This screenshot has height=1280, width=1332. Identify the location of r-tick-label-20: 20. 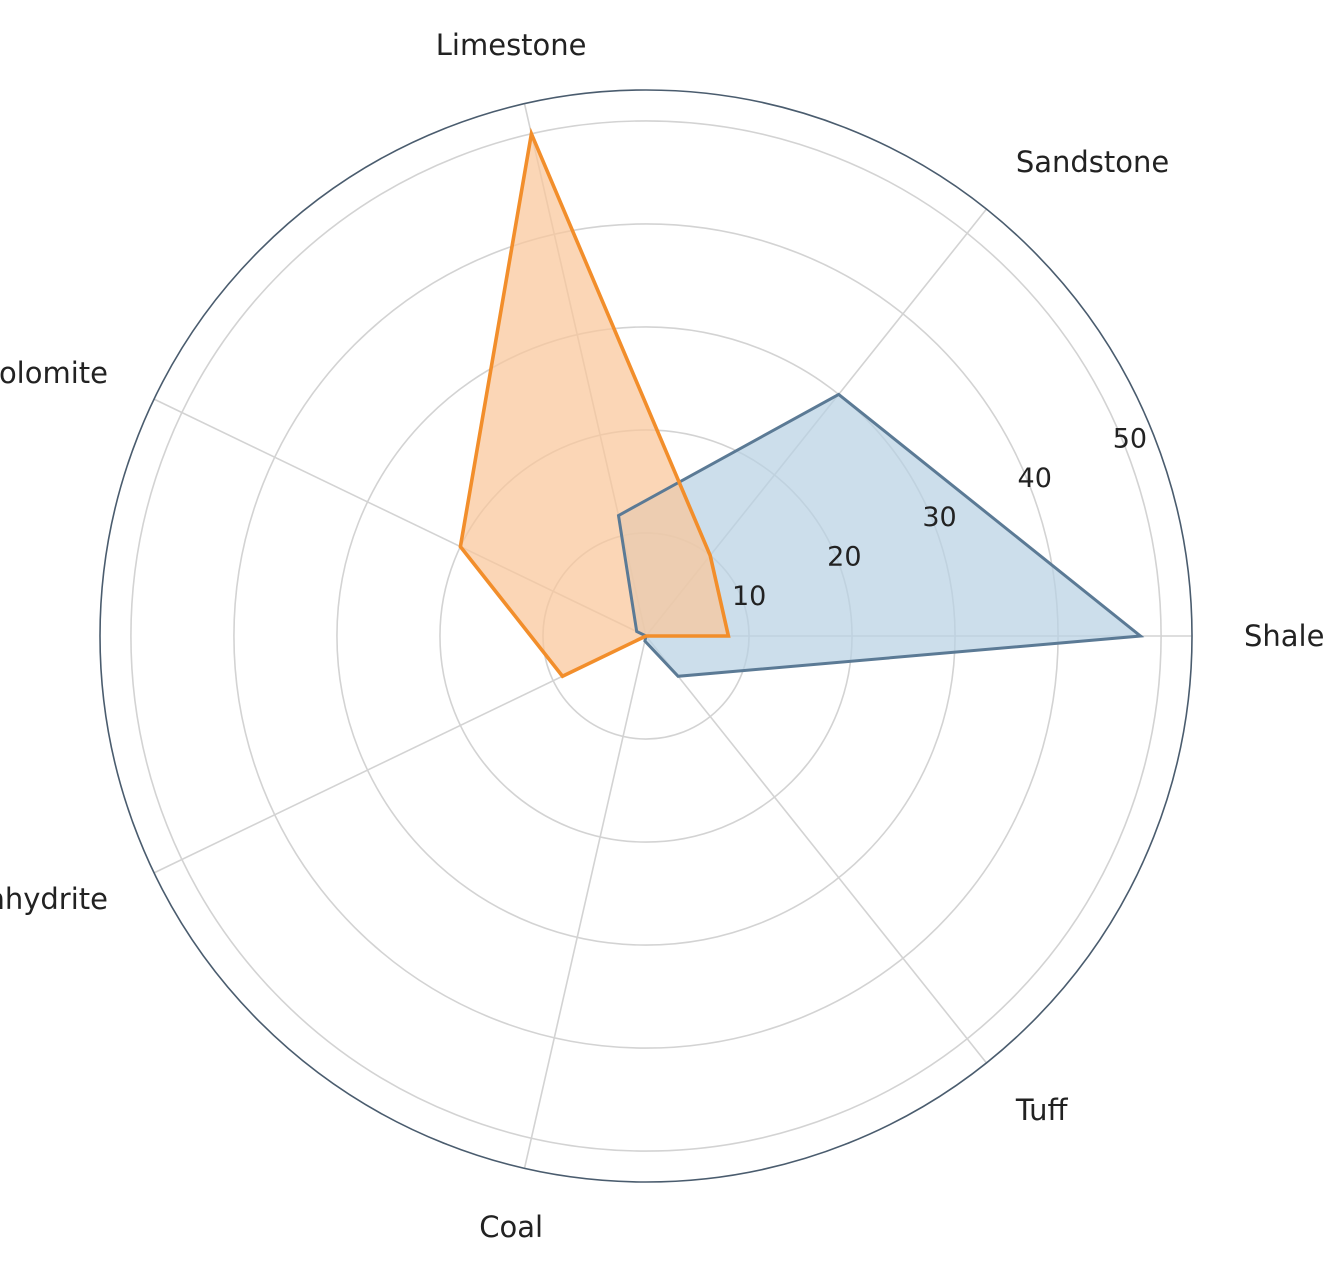
(844, 557).